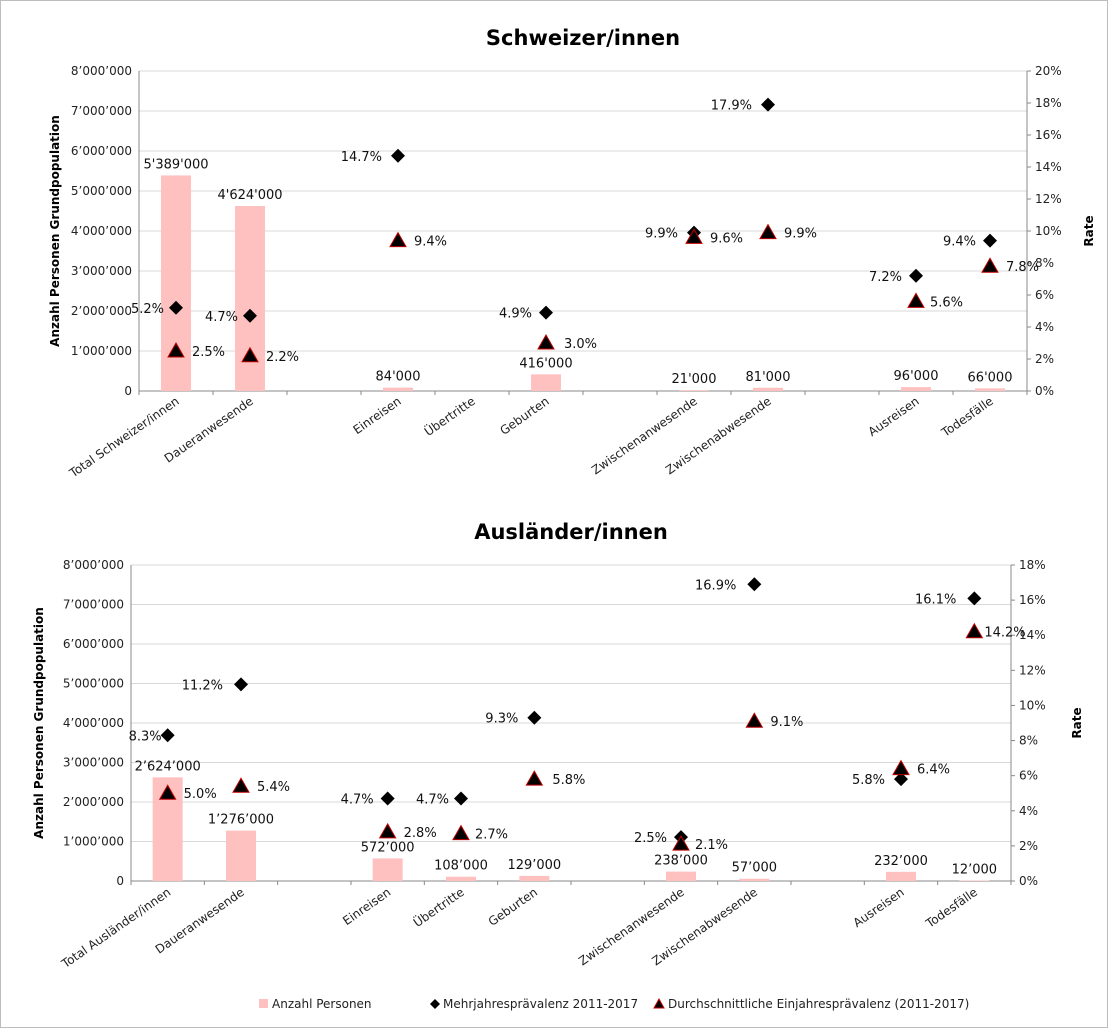 The width and height of the screenshot is (1108, 1029). I want to click on triangle-data-label: 2.5%, so click(208, 352).